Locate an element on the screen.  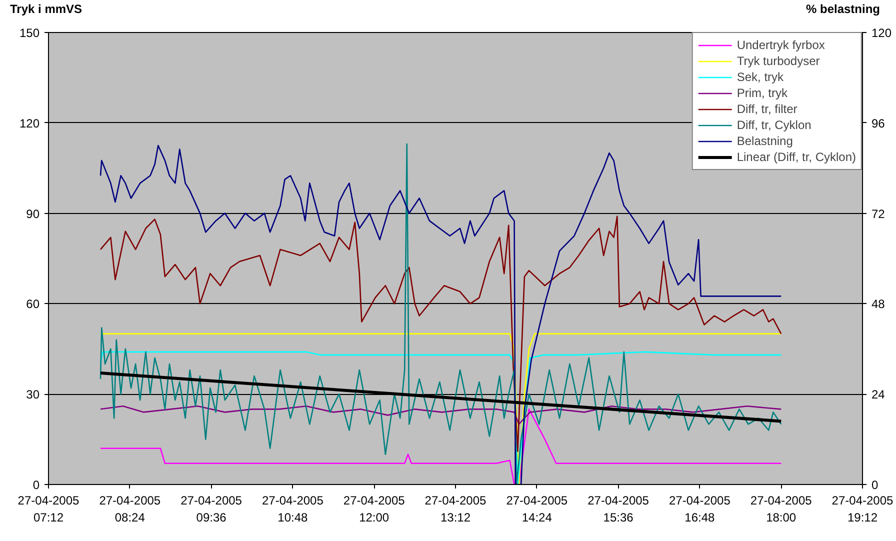
y2-tick-label: 96 is located at coordinates (879, 123).